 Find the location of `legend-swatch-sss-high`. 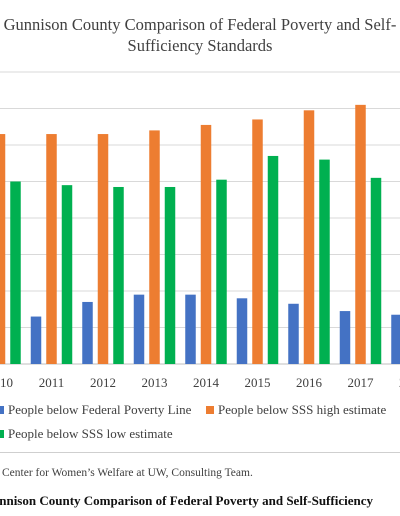

legend-swatch-sss-high is located at coordinates (210, 410).